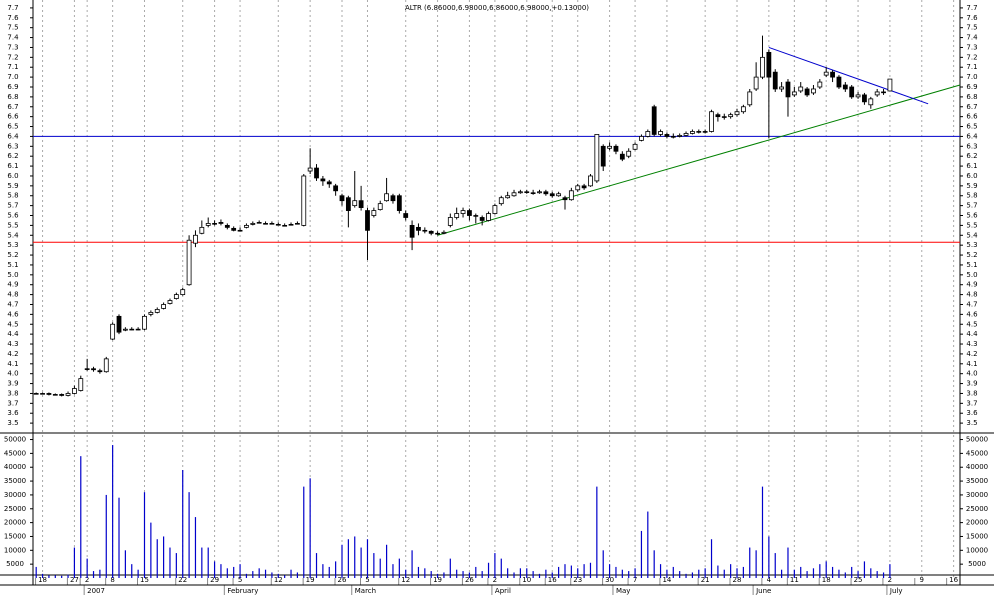 This screenshot has height=595, width=994. Describe the element at coordinates (971, 295) in the screenshot. I see `y-tick-label: 4.8` at that location.